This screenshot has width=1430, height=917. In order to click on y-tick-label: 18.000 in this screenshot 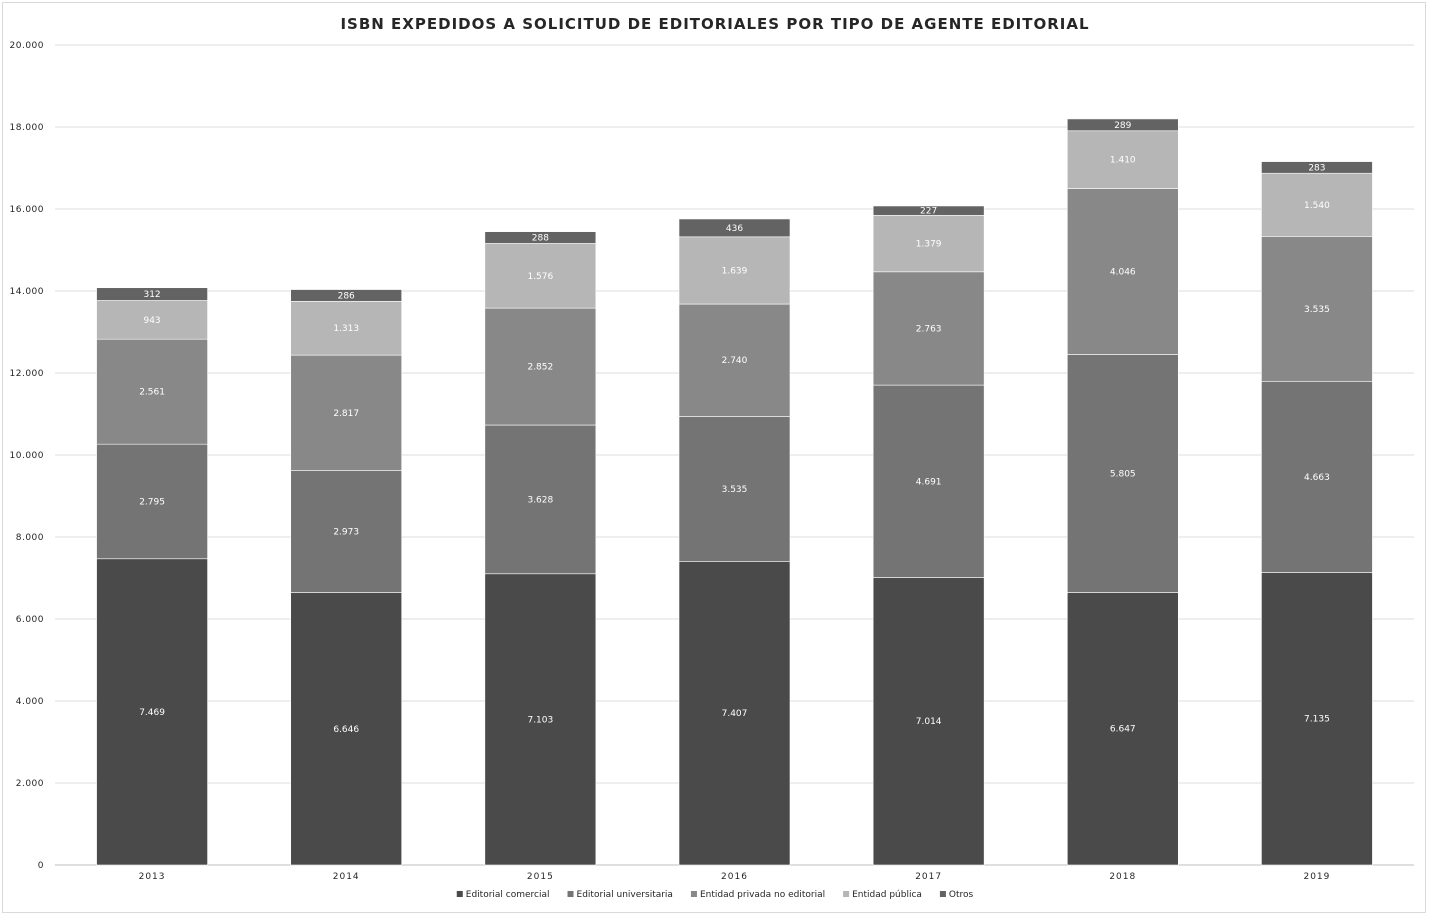, I will do `click(27, 128)`.